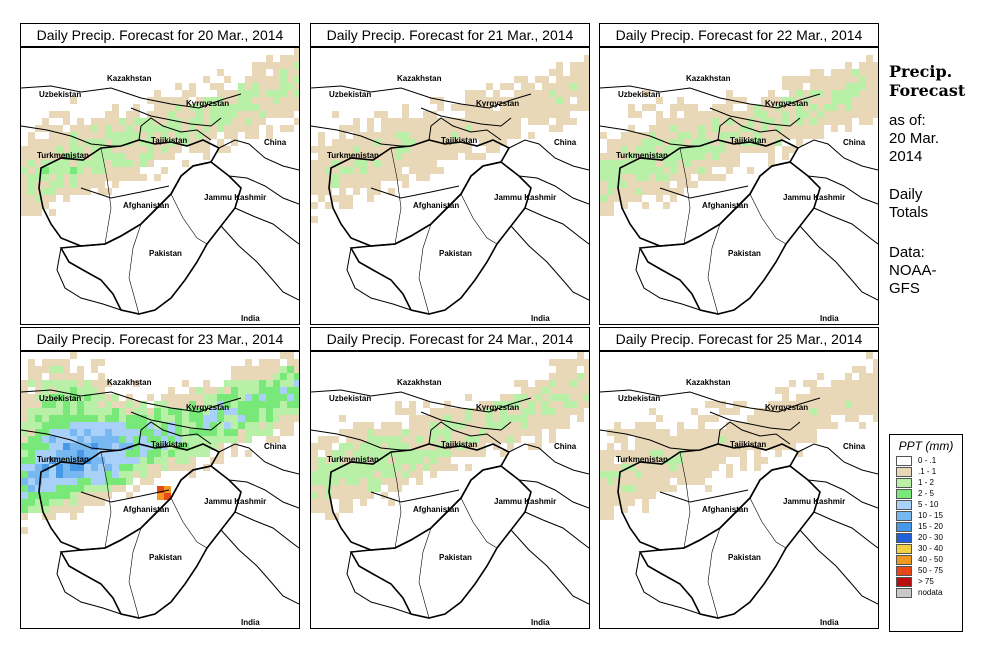 The height and width of the screenshot is (649, 983). What do you see at coordinates (913, 271) in the screenshot?
I see `data-source-block: Data: NOAA- GFS` at bounding box center [913, 271].